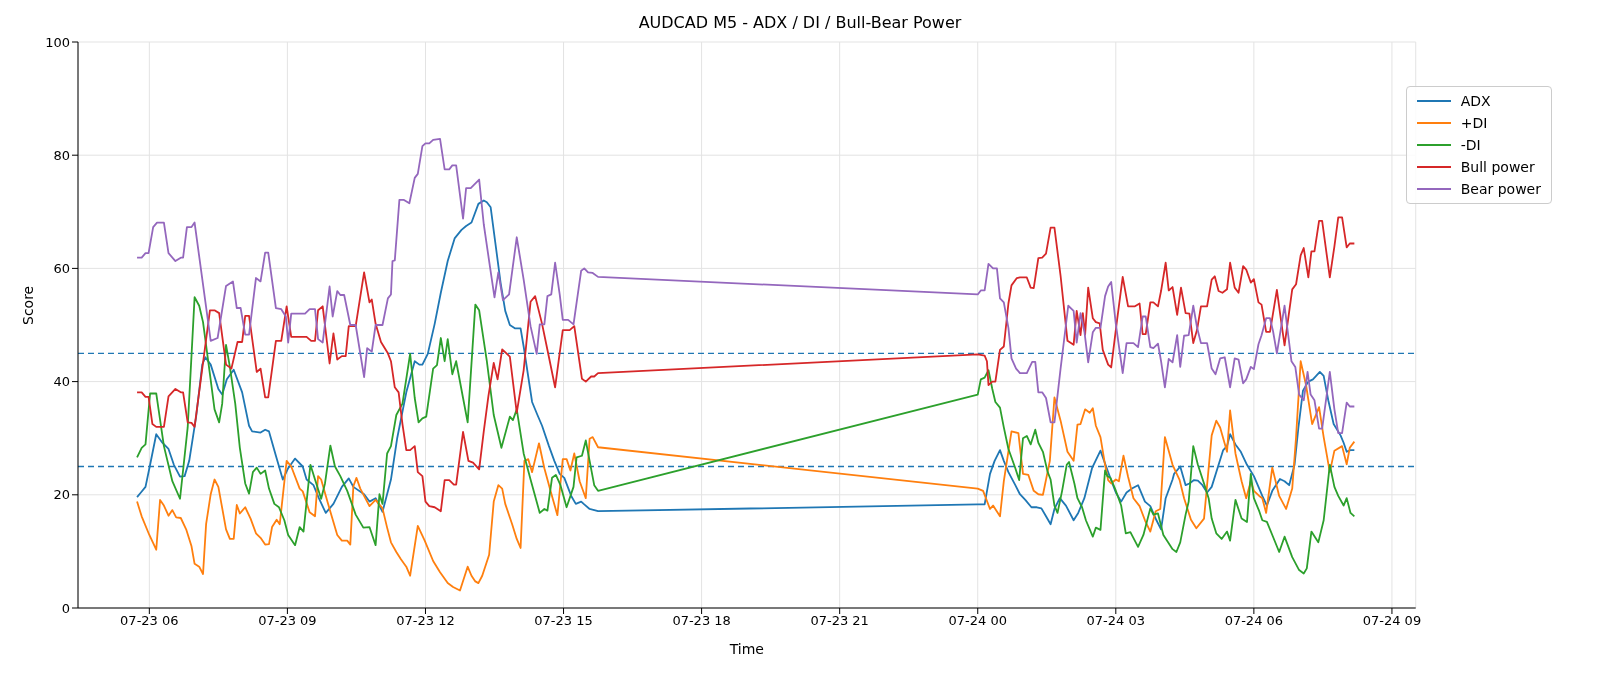  I want to click on y-axis-title: Score, so click(27, 305).